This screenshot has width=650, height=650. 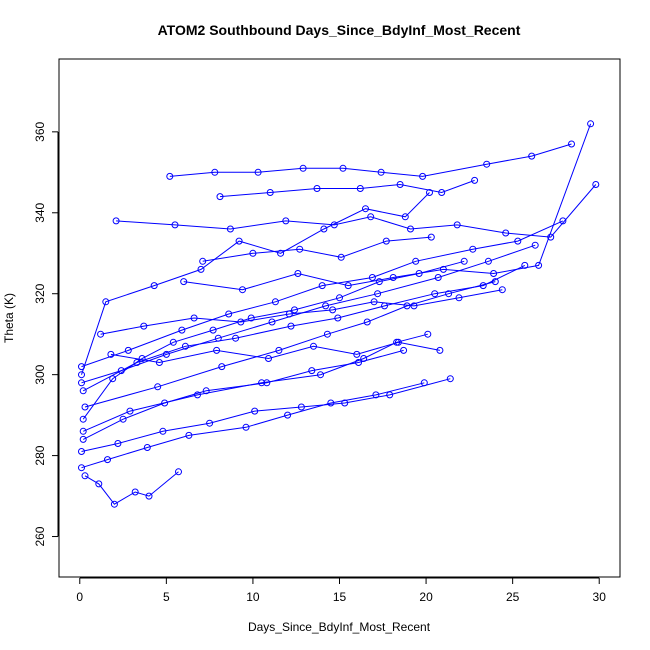 What do you see at coordinates (9, 318) in the screenshot?
I see `y-axis-label: Theta (K)` at bounding box center [9, 318].